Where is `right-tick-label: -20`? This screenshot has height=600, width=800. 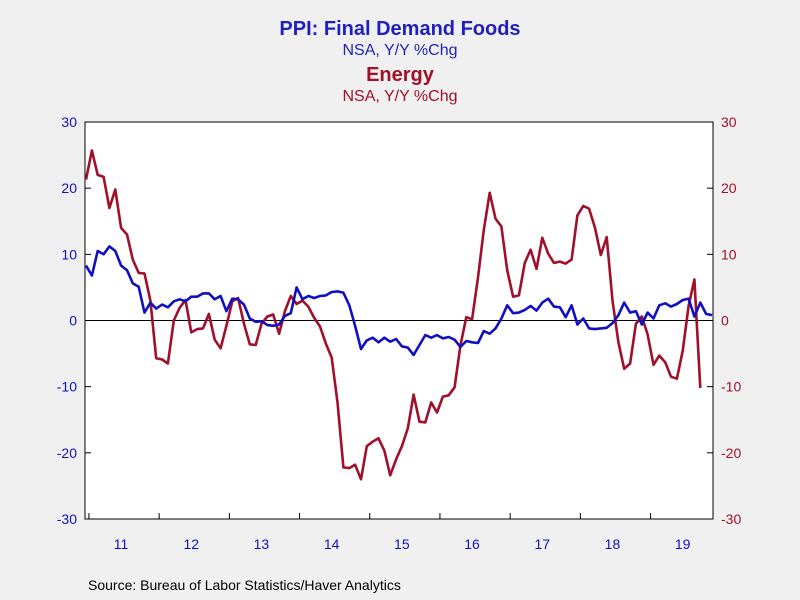 right-tick-label: -20 is located at coordinates (731, 453).